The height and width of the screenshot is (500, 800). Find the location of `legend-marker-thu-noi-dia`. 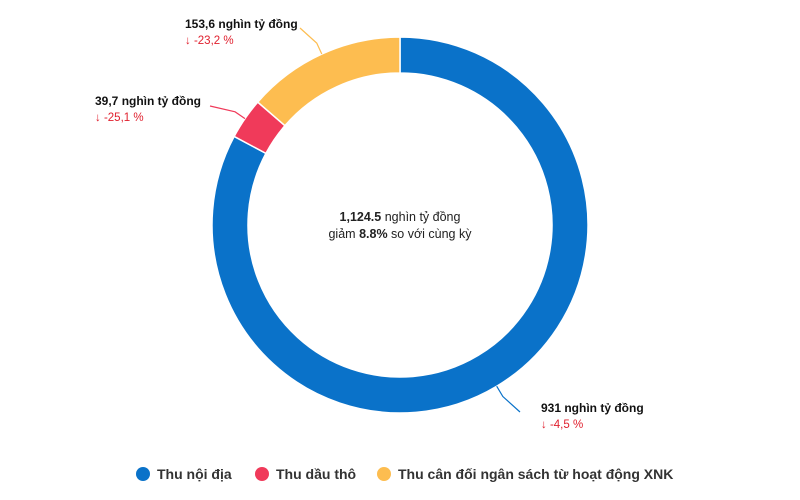

legend-marker-thu-noi-dia is located at coordinates (143, 474).